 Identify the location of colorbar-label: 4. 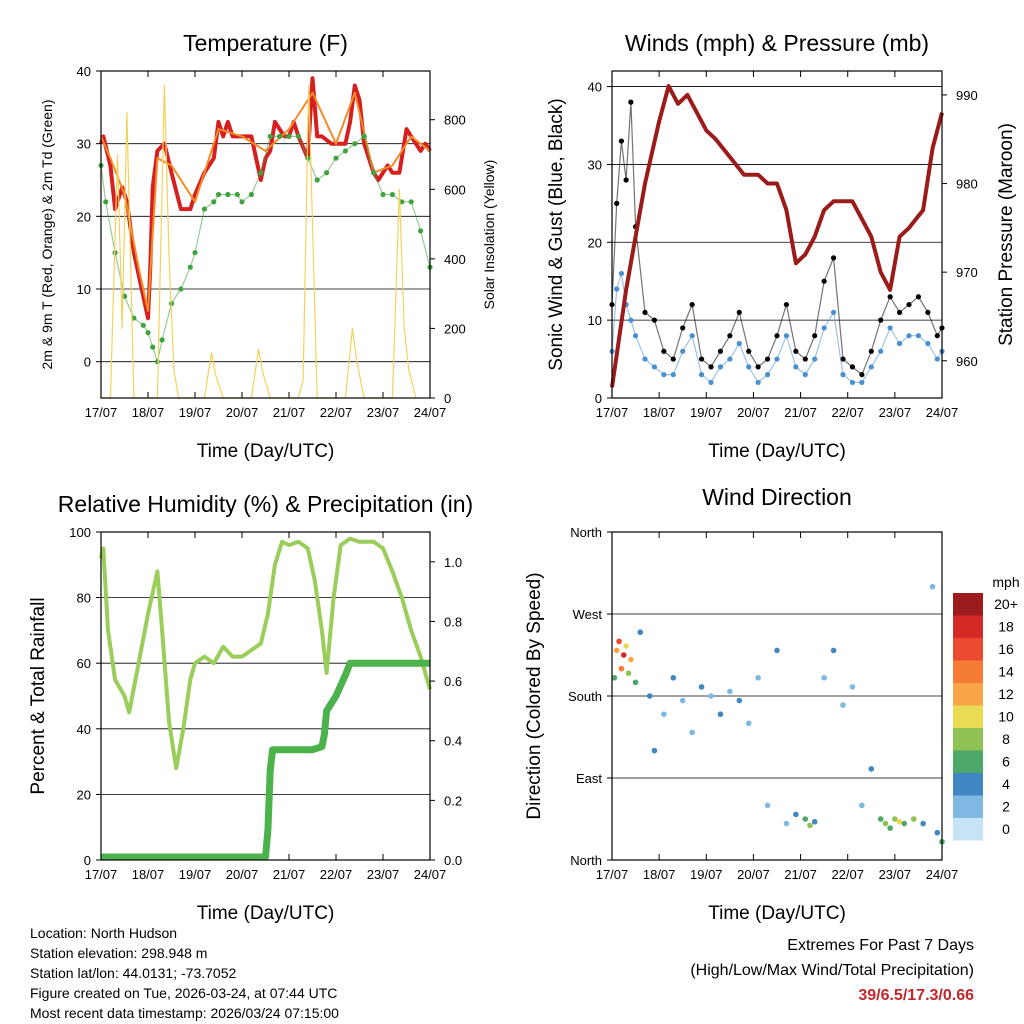
(1006, 784).